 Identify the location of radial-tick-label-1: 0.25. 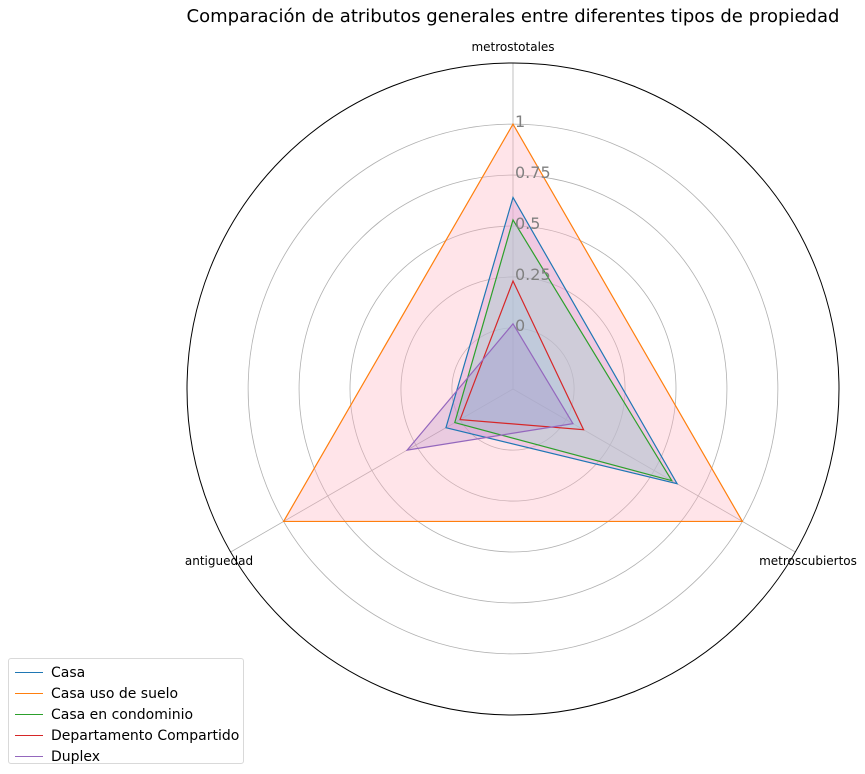
(533, 274).